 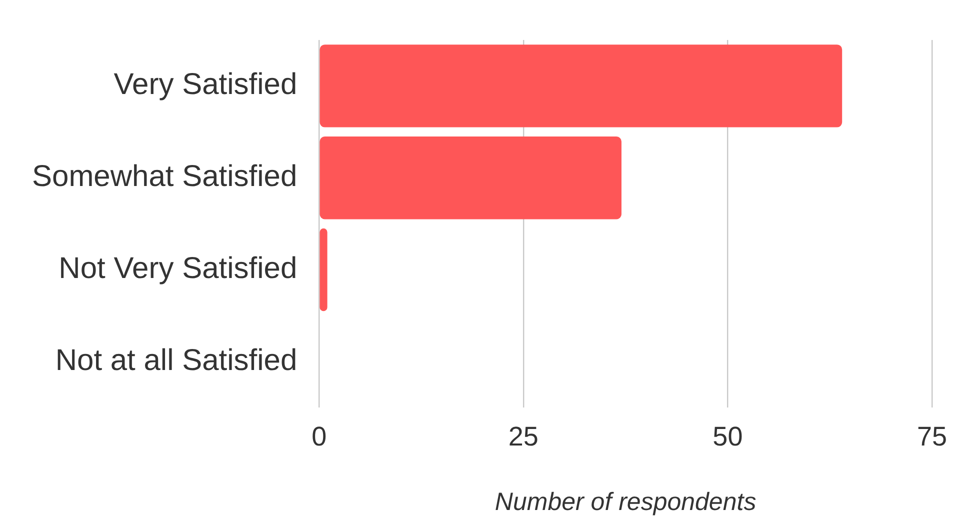 I want to click on y-tick-label: Somewhat Satisfied, so click(x=165, y=177).